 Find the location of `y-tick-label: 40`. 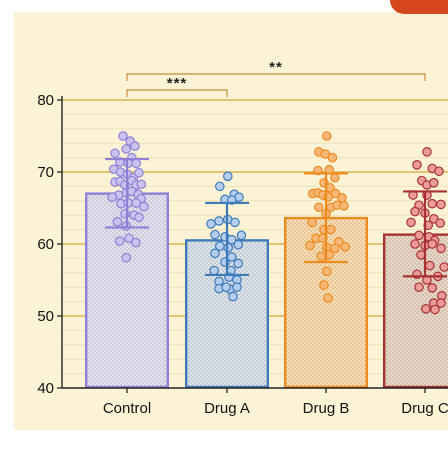

y-tick-label: 40 is located at coordinates (45, 388).